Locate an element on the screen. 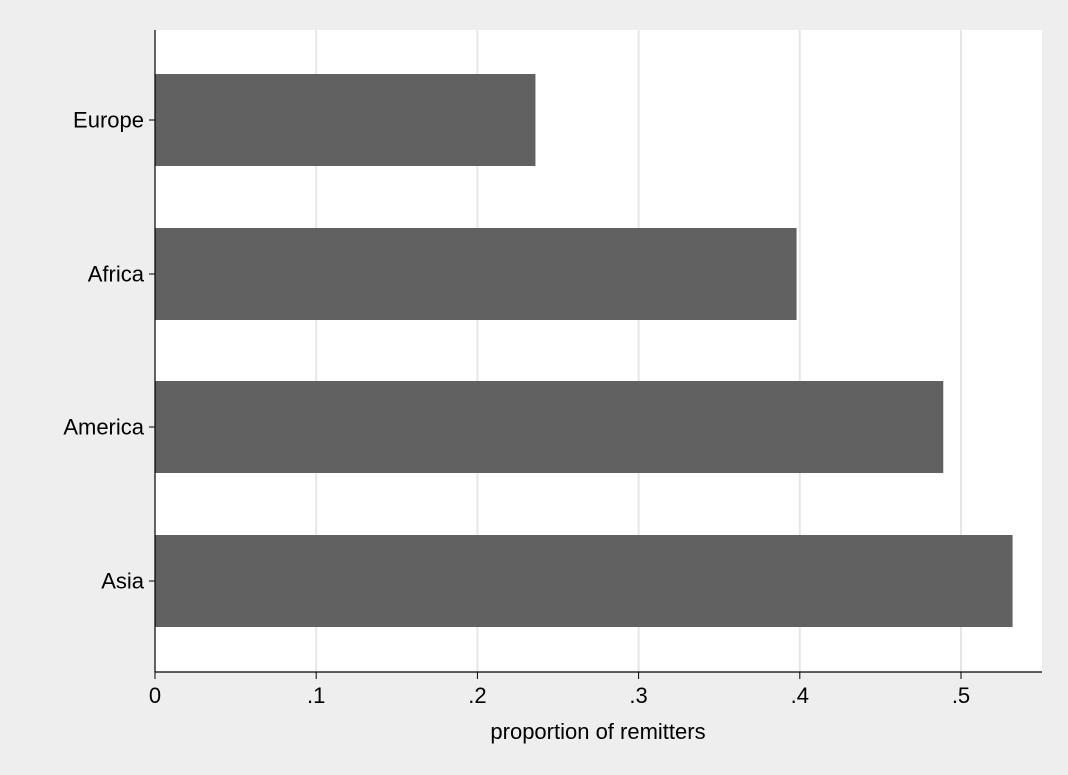 This screenshot has width=1068, height=775. bar-asia is located at coordinates (584, 581).